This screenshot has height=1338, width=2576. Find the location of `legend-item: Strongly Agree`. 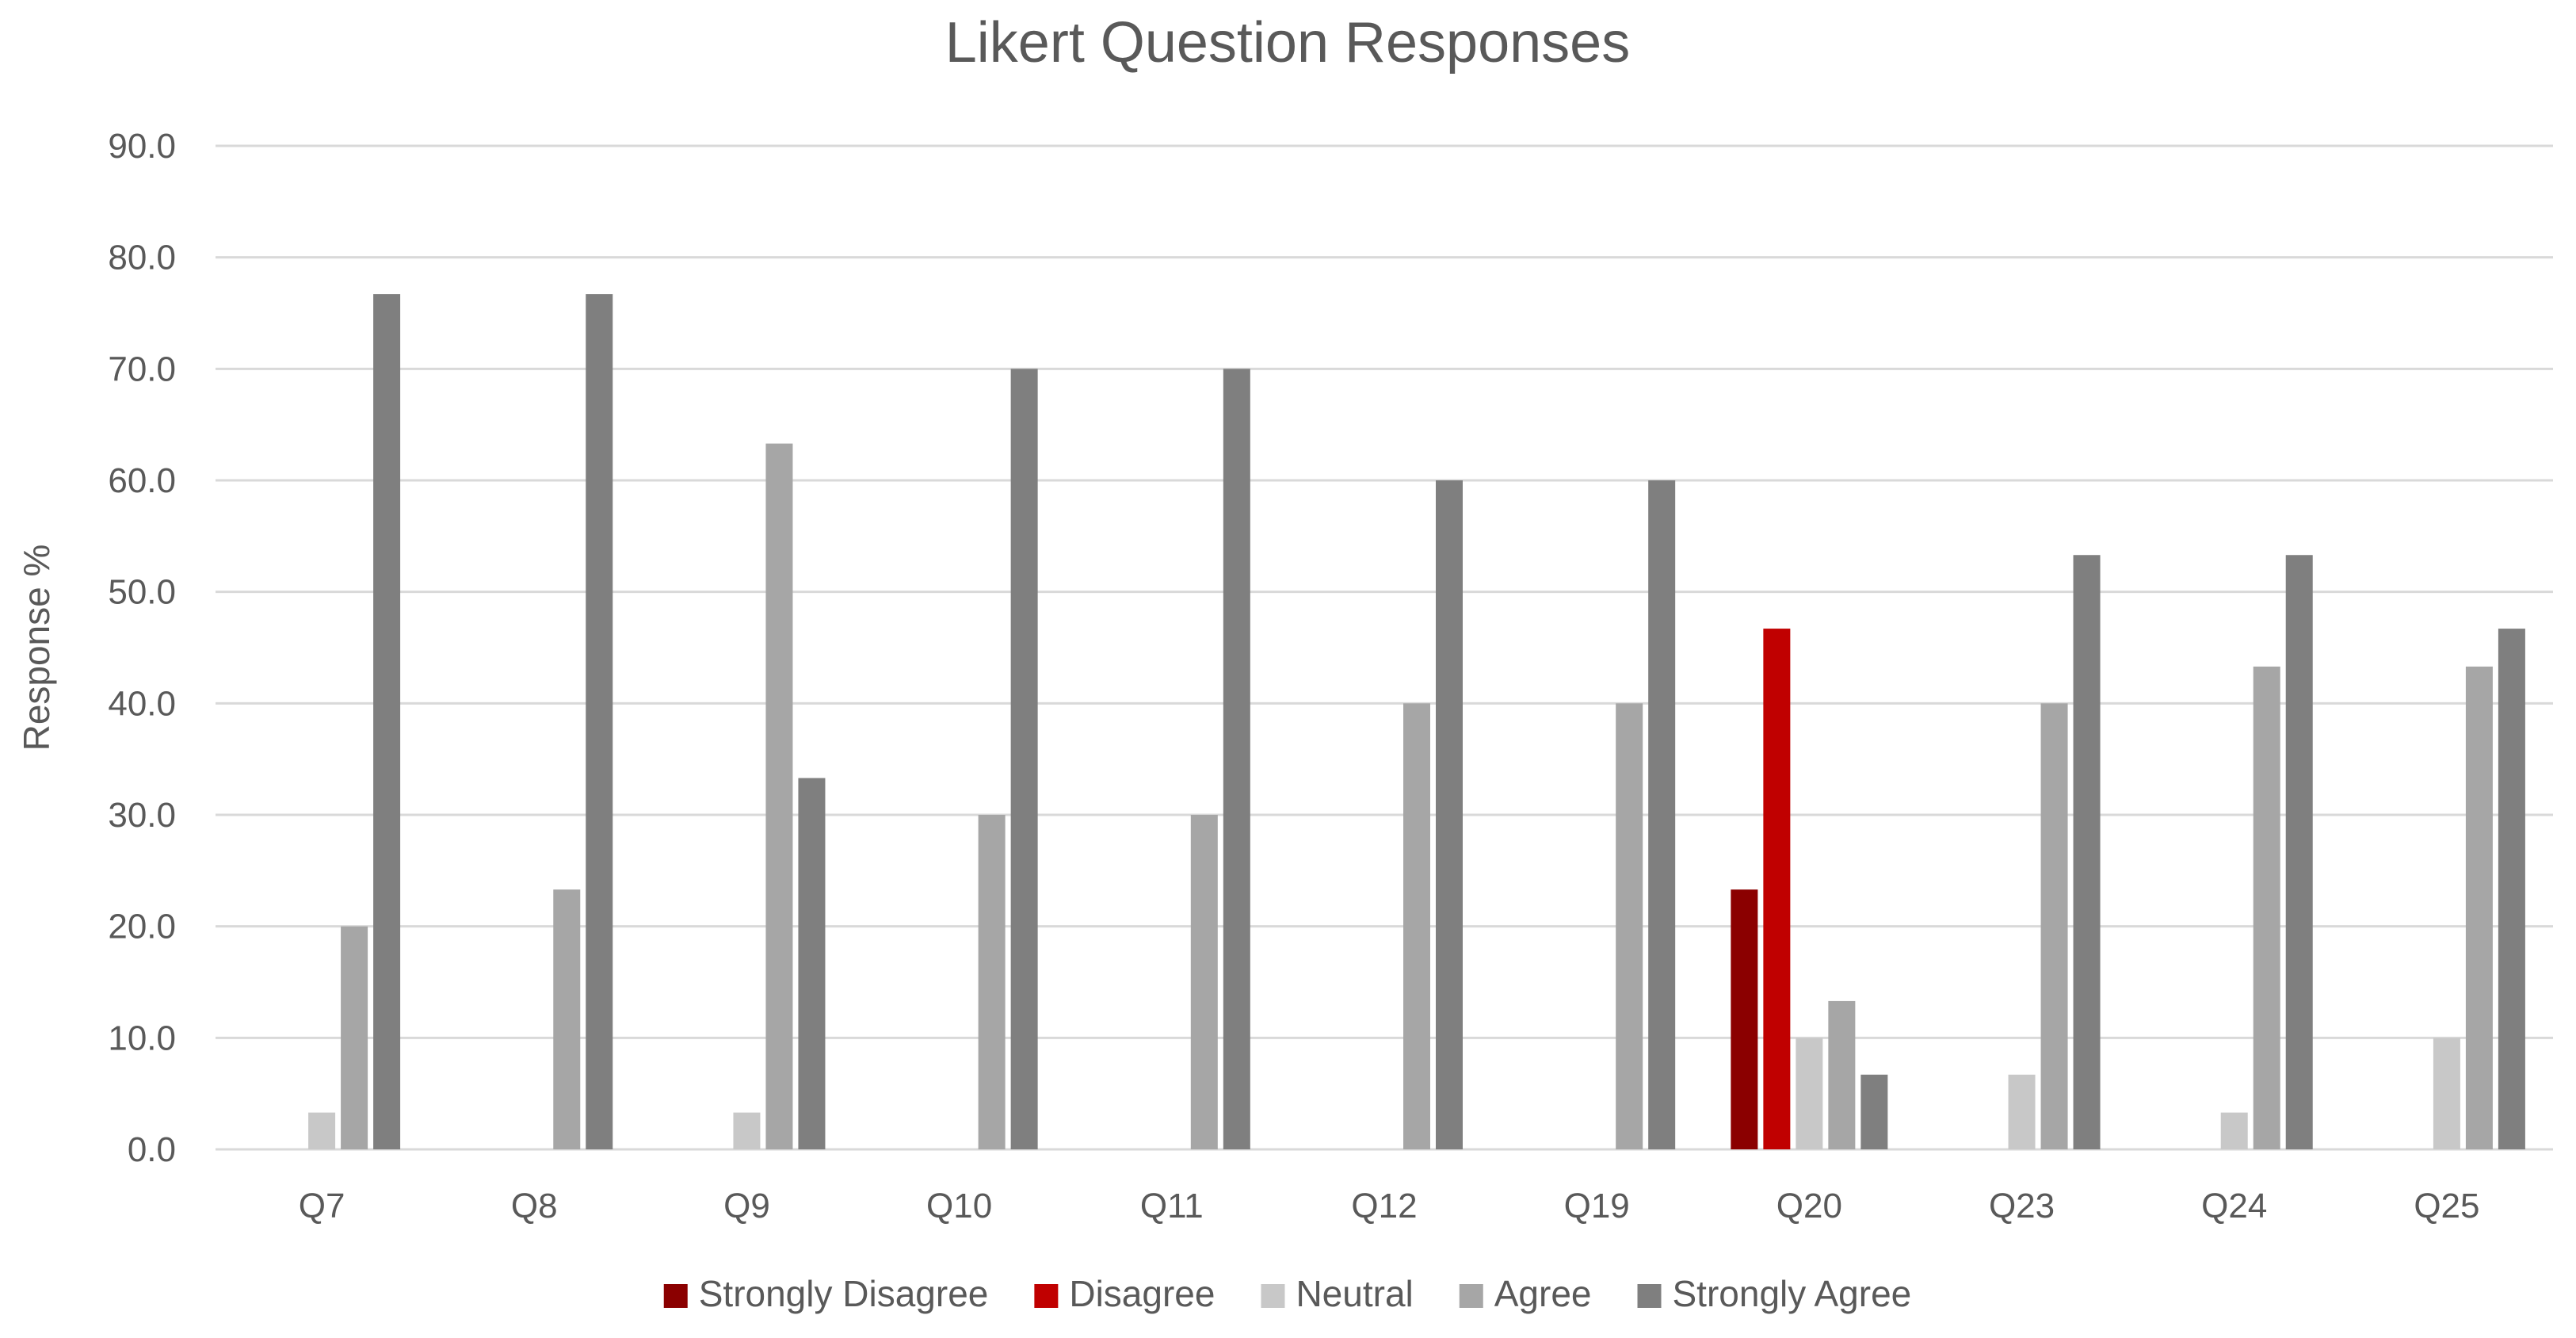

legend-item: Strongly Agree is located at coordinates (1774, 1293).